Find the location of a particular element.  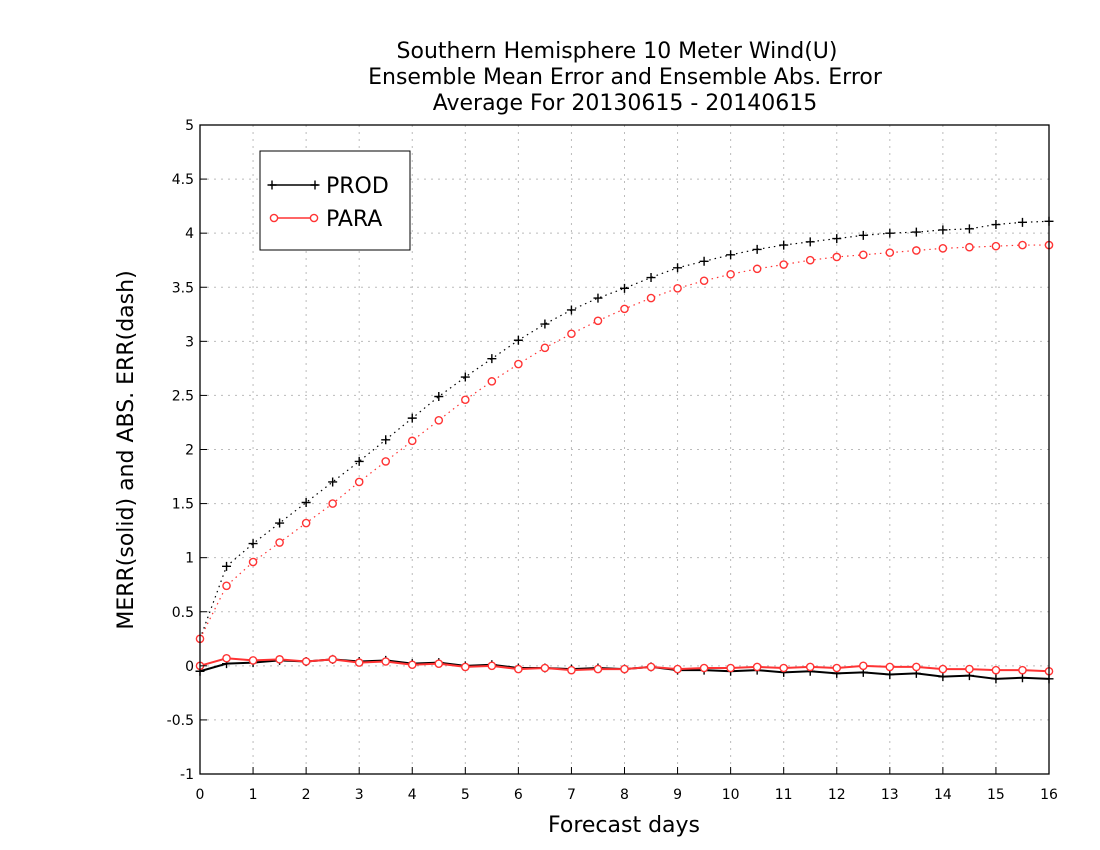

legend-para-label: PARA is located at coordinates (354, 219).